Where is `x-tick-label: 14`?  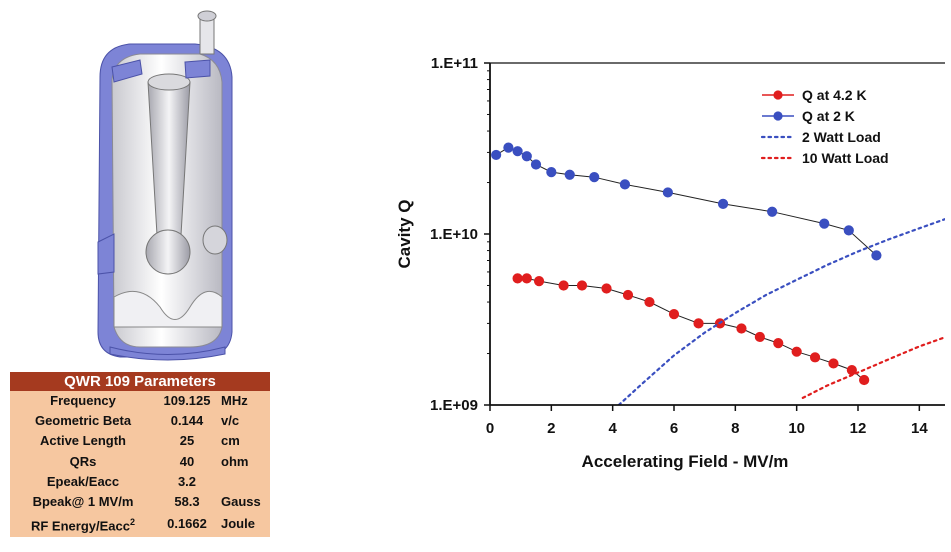
x-tick-label: 14 is located at coordinates (919, 428).